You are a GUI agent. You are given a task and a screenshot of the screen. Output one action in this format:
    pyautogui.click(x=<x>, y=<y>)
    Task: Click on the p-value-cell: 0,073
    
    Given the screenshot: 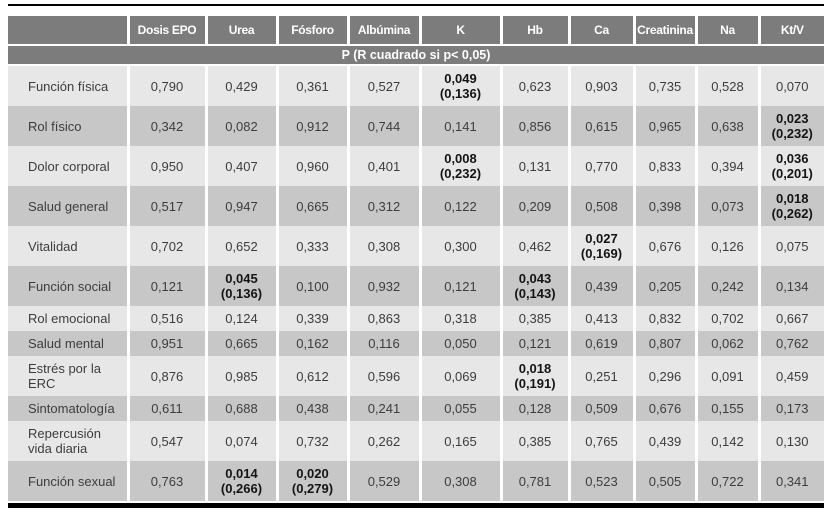 What is the action you would take?
    pyautogui.click(x=726, y=206)
    